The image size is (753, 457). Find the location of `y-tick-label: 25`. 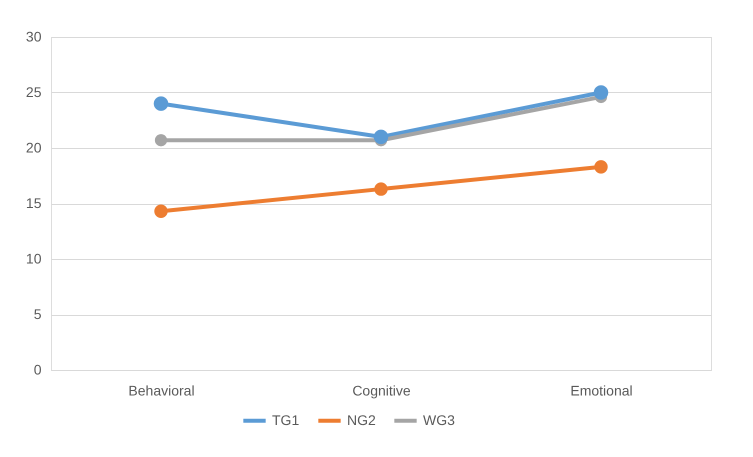

y-tick-label: 25 is located at coordinates (34, 92).